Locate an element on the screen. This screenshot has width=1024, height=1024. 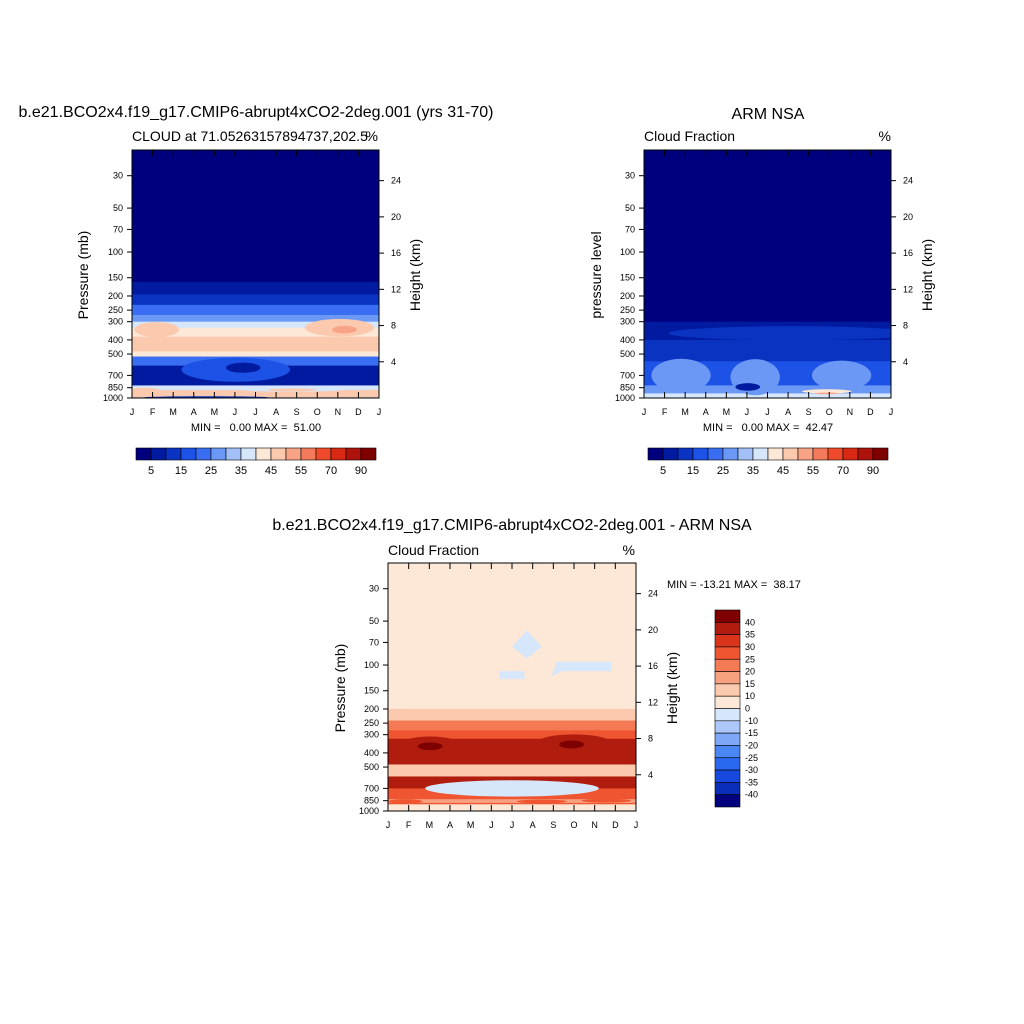
colorbar-label: 55 is located at coordinates (301, 471).